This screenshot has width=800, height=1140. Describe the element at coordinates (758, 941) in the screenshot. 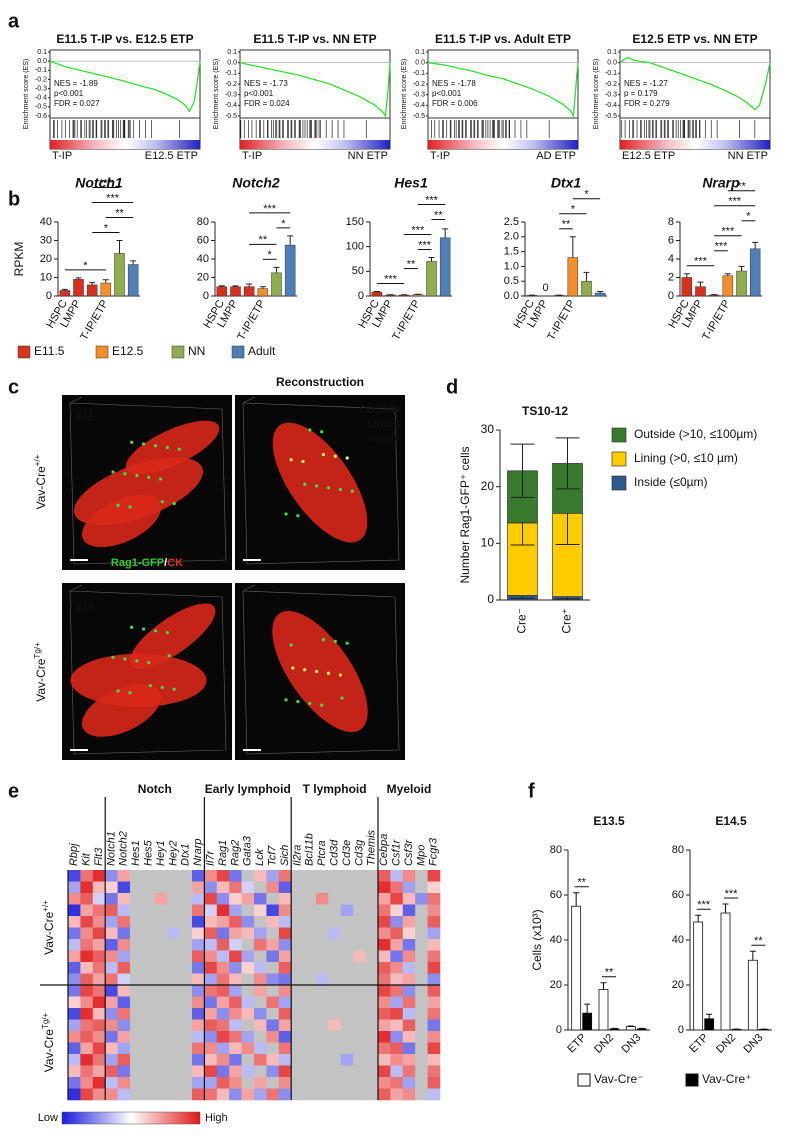

I see `significance-label: **` at that location.